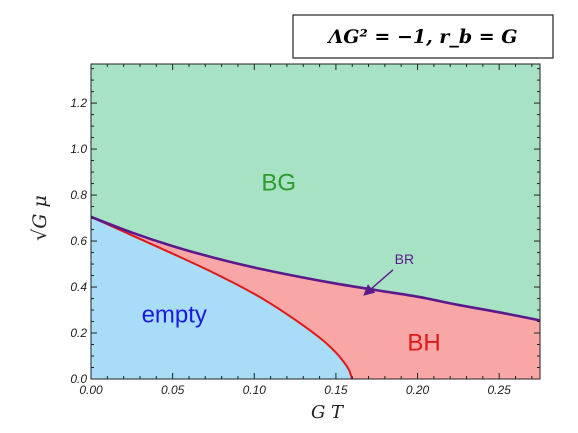 This screenshot has height=433, width=578. I want to click on region-label-bg: BG, so click(278, 182).